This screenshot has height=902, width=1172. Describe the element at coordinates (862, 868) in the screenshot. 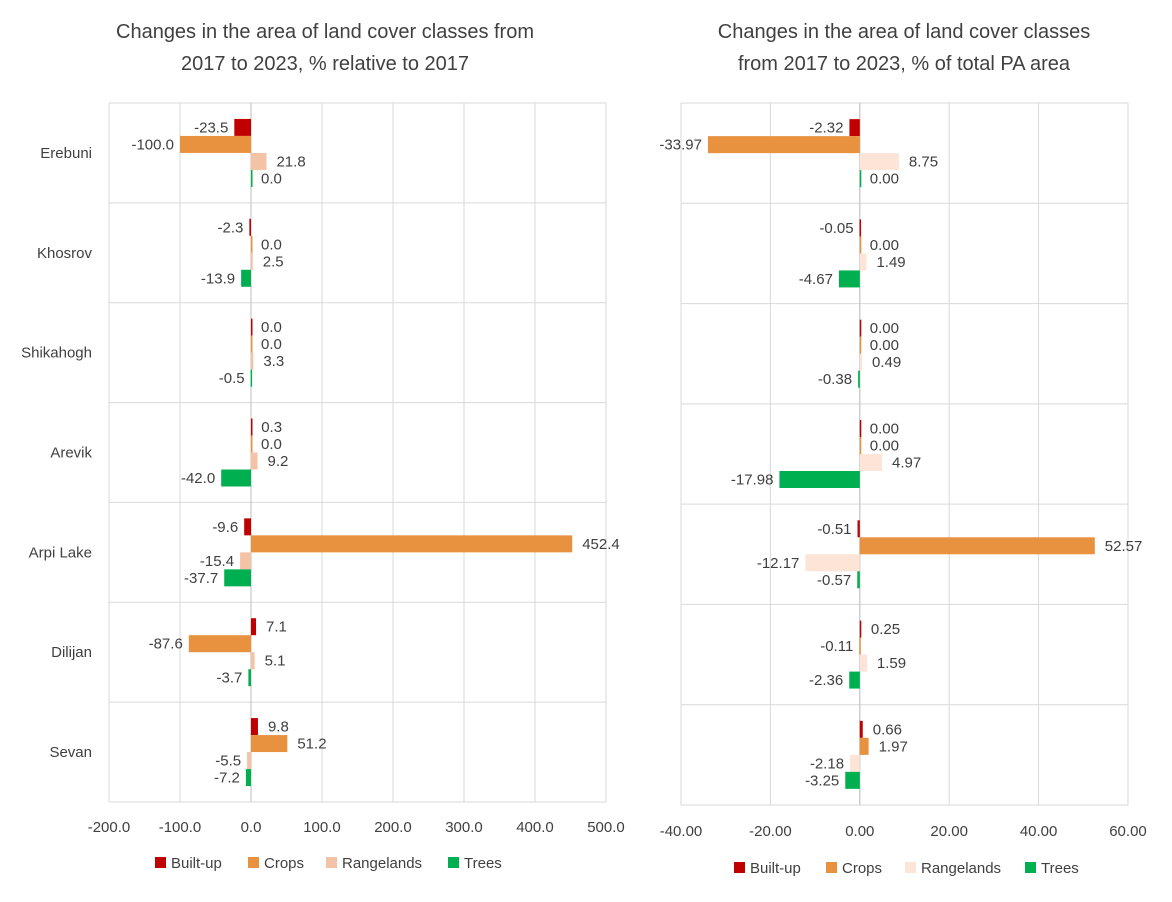

I see `chart2-legend-label-crops: Crops` at that location.